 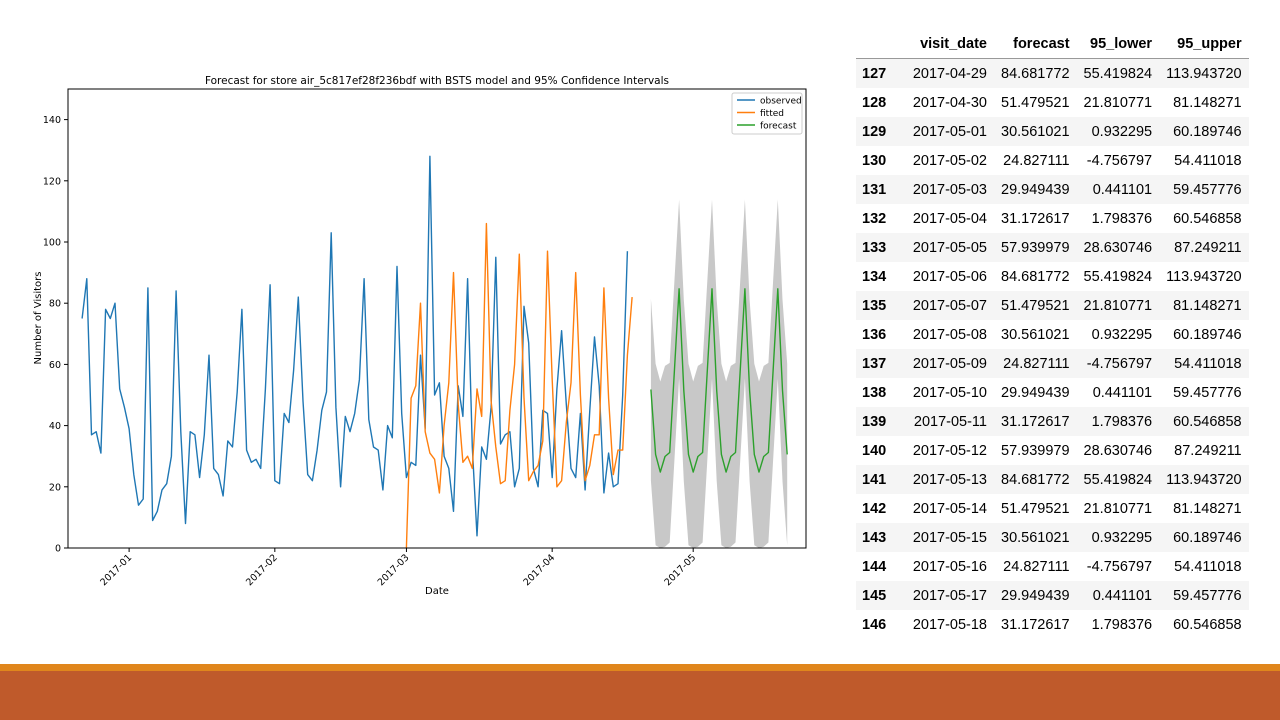 I want to click on row-index: 133, so click(x=874, y=247).